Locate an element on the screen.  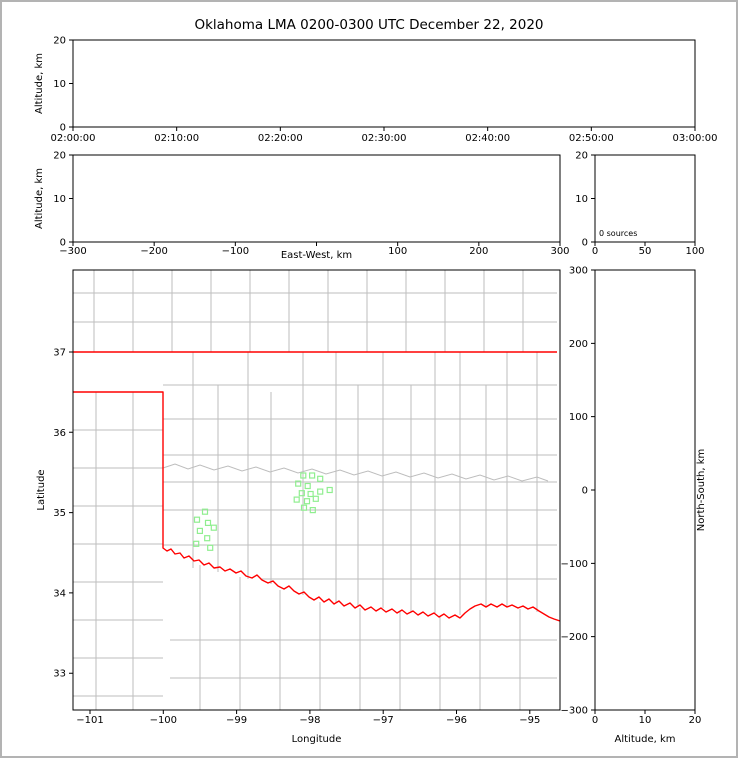
y-tick-label: 100 is located at coordinates (578, 417).